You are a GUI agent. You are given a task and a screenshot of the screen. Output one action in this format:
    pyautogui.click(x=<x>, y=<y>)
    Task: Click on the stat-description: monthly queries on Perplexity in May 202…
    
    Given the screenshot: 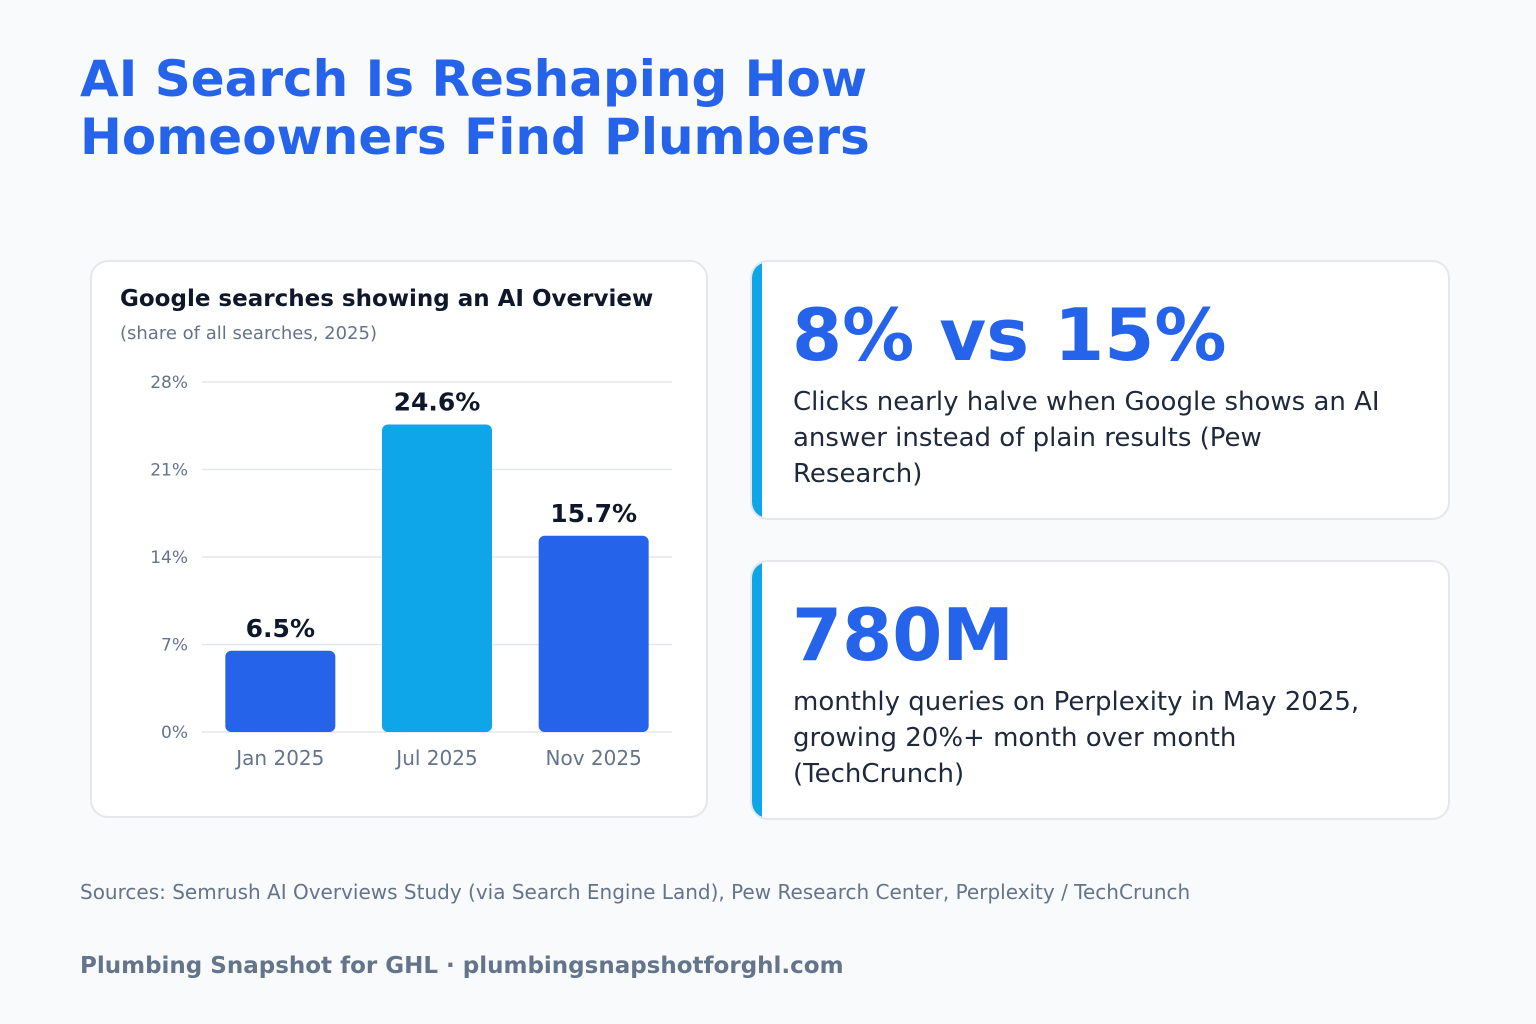 What is the action you would take?
    pyautogui.click(x=1076, y=738)
    